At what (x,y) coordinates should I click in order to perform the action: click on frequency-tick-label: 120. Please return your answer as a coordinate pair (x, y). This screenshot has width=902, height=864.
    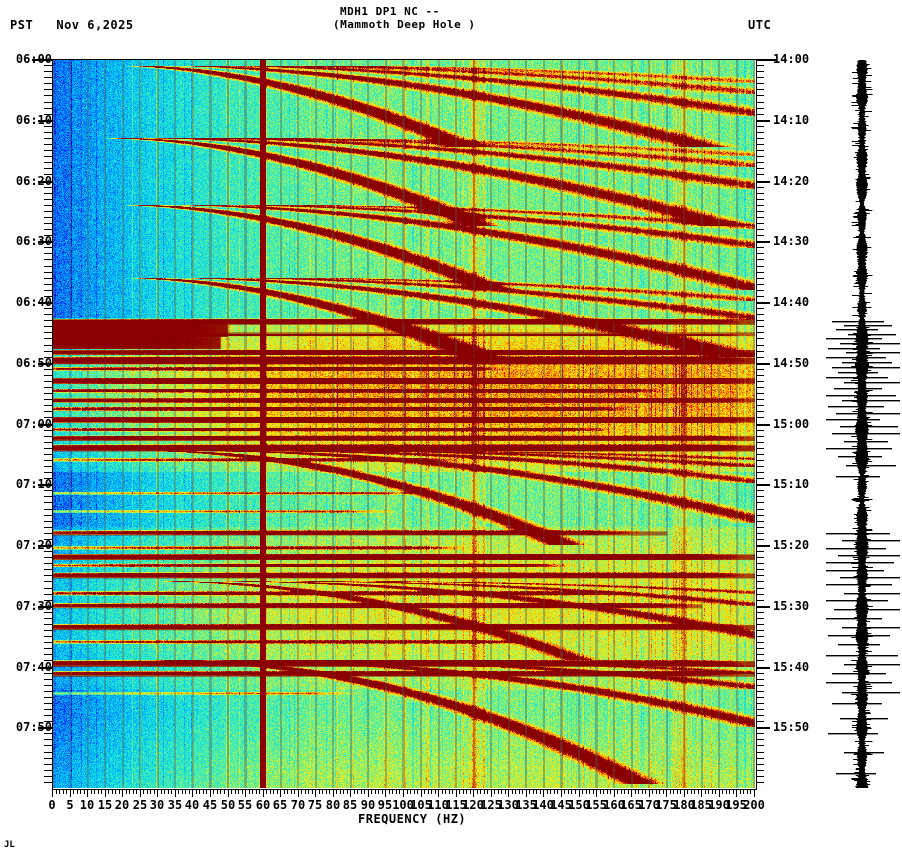
    Looking at the image, I should click on (473, 805).